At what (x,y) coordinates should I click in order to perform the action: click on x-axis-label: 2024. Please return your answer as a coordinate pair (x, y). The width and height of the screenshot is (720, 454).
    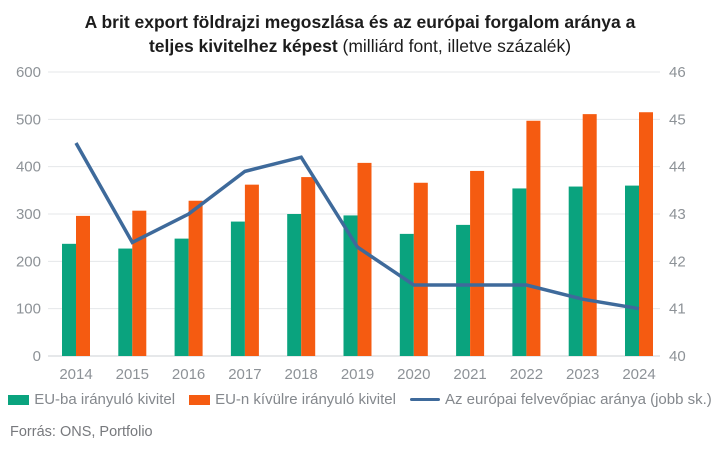
    Looking at the image, I should click on (638, 374).